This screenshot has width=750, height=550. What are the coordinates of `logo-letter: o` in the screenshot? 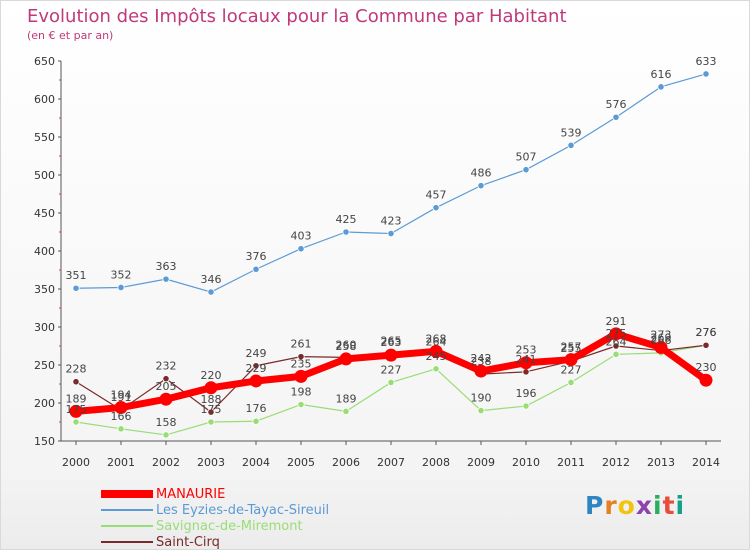 It's located at (626, 505).